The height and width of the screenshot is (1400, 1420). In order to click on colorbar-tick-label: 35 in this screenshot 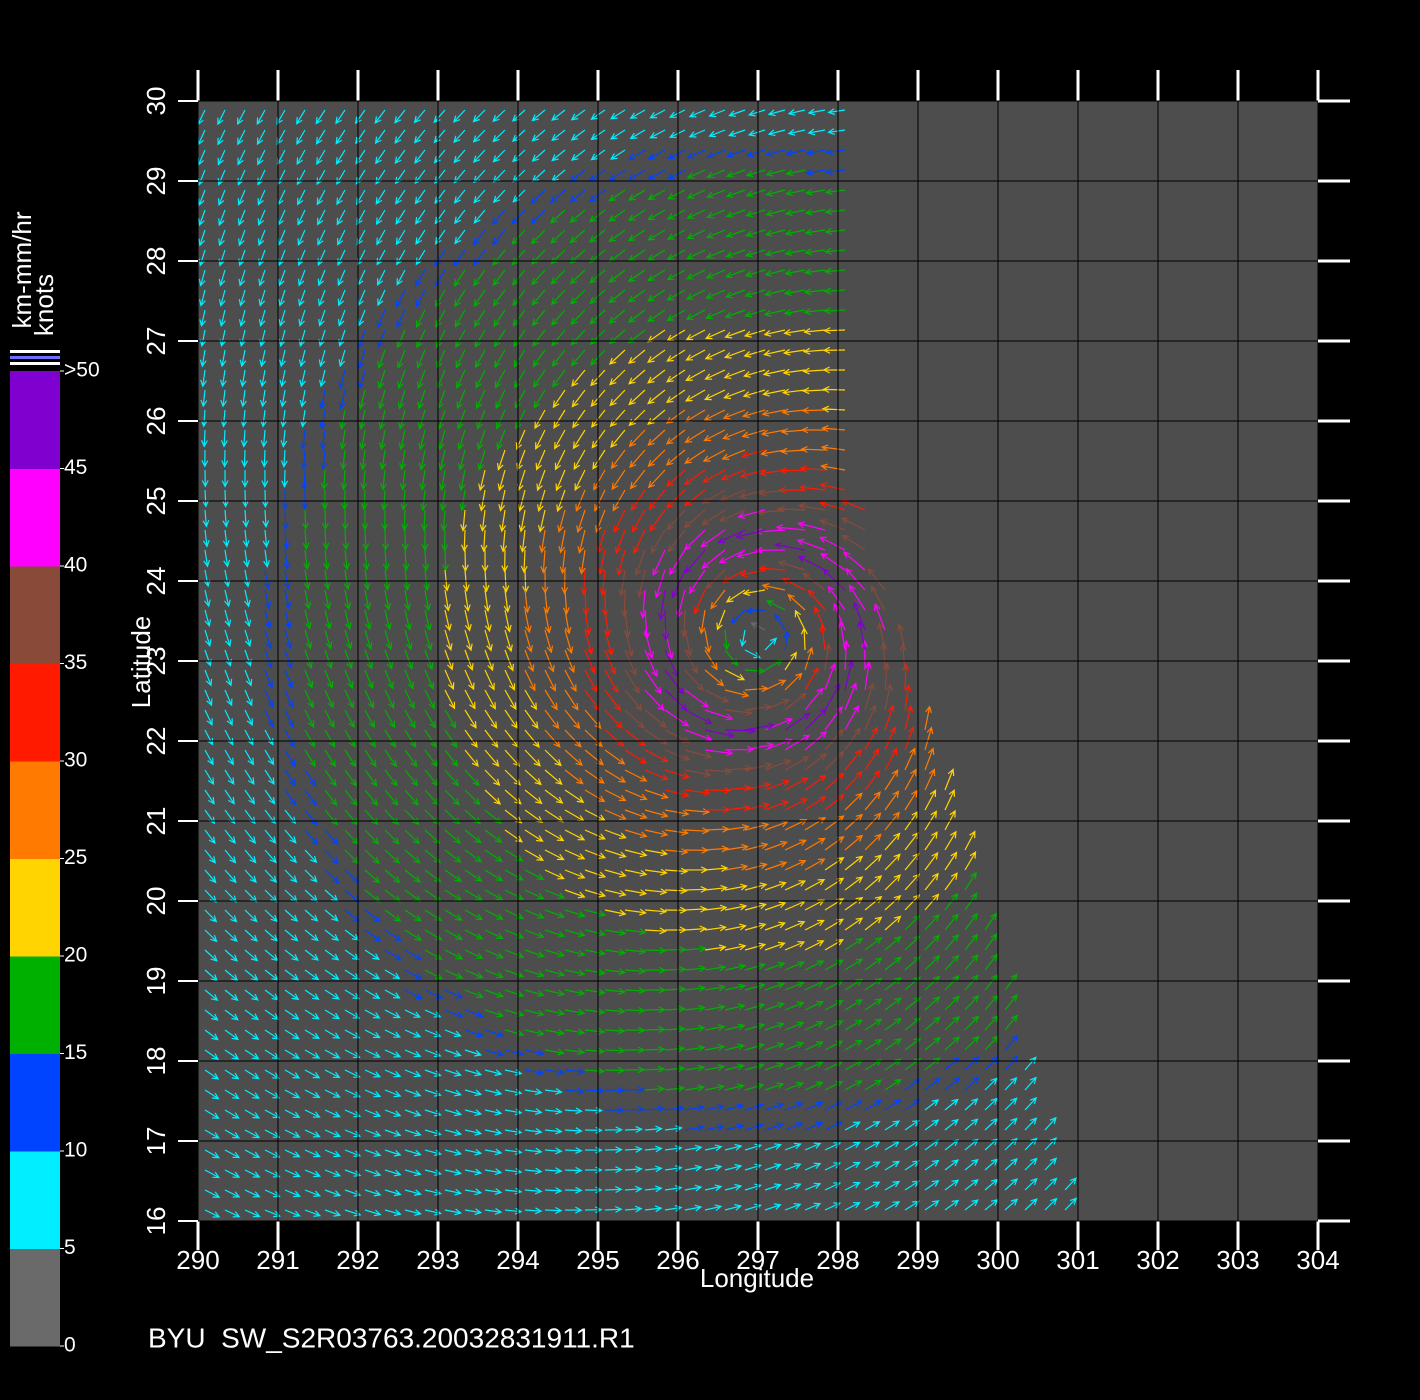, I will do `click(75, 662)`.